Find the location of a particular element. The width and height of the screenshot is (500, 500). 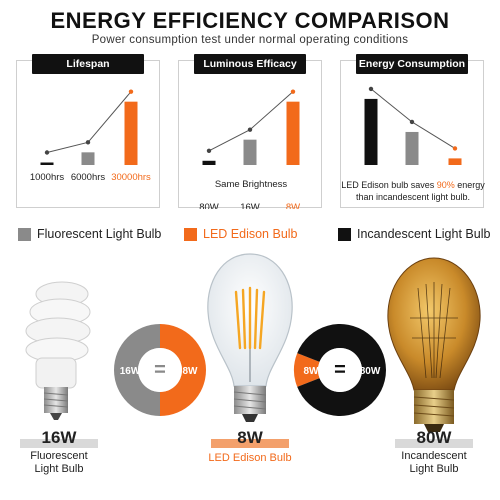

panel-title: Luminous Efficacy is located at coordinates (250, 64).